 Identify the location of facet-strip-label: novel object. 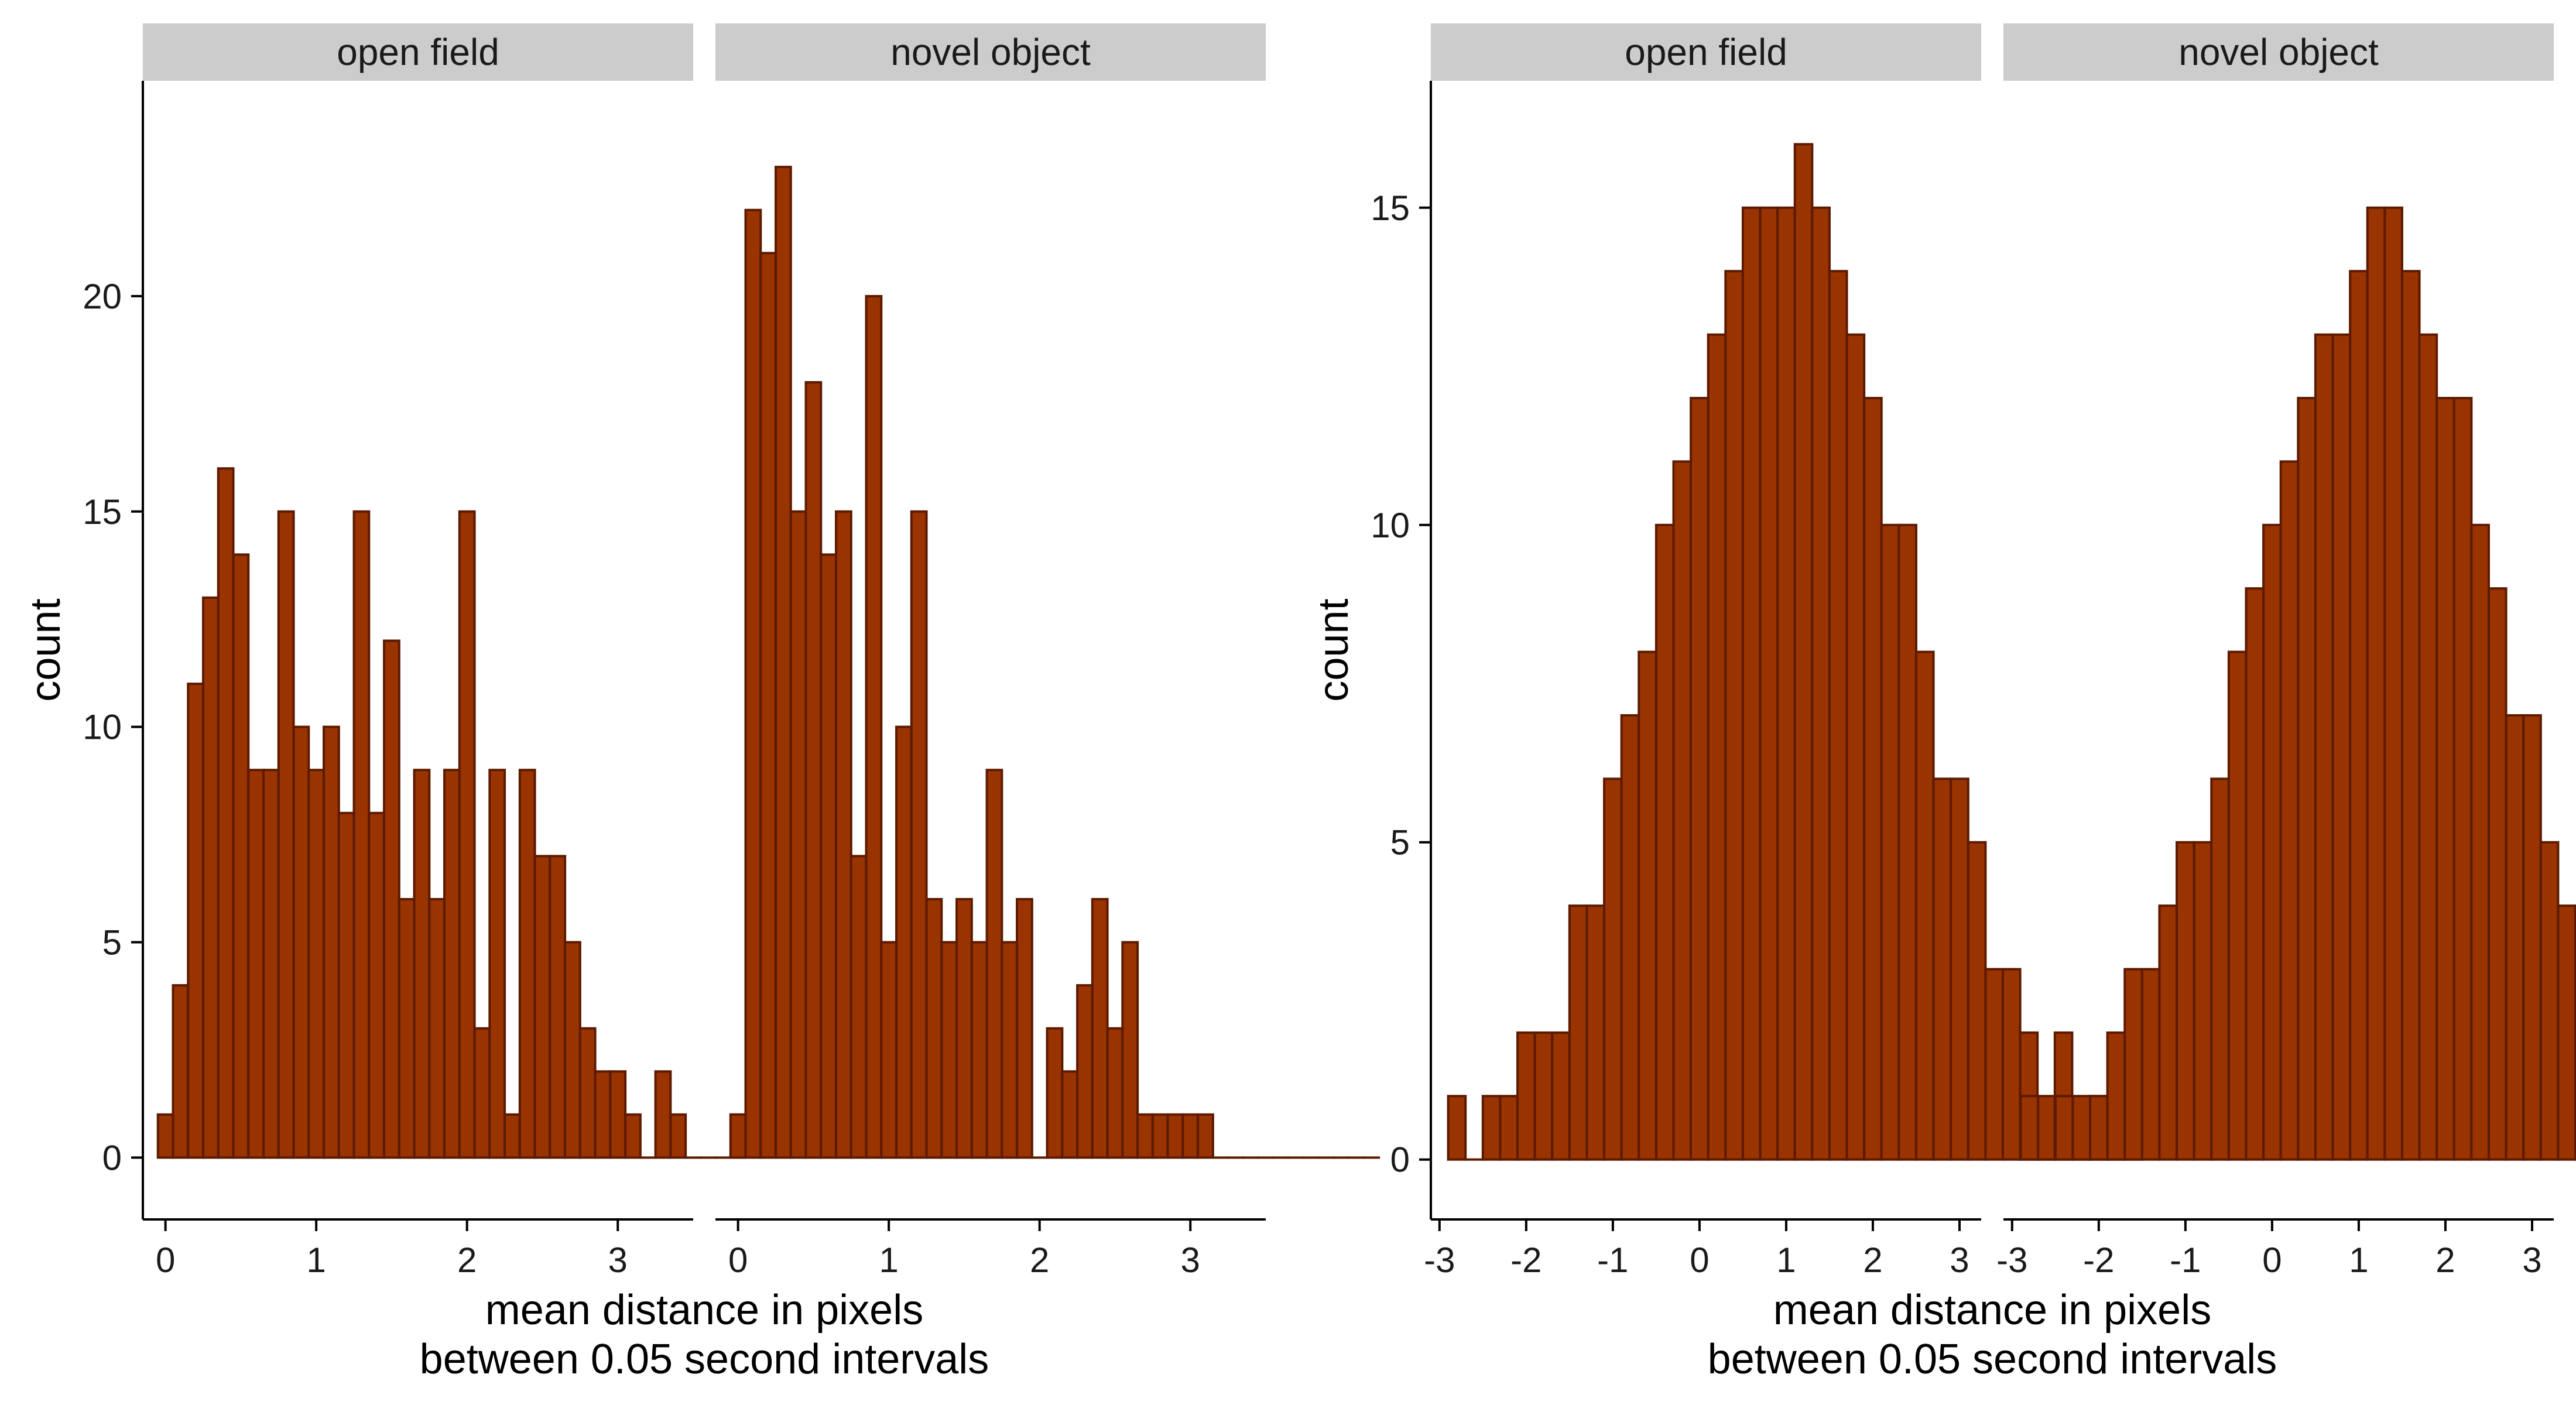
(990, 52).